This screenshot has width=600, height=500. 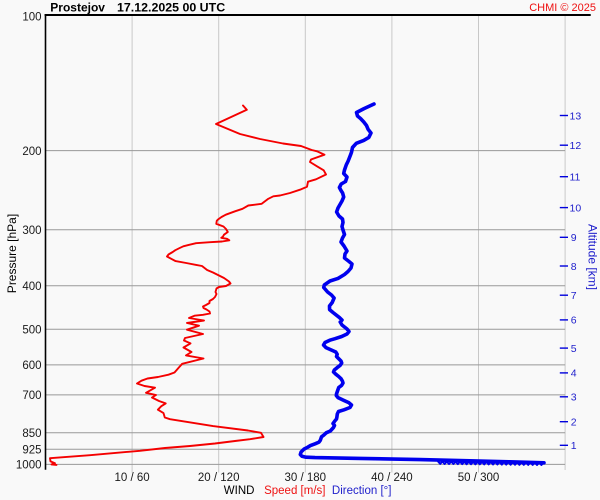 What do you see at coordinates (31, 152) in the screenshot?
I see `svg-text: 200` at bounding box center [31, 152].